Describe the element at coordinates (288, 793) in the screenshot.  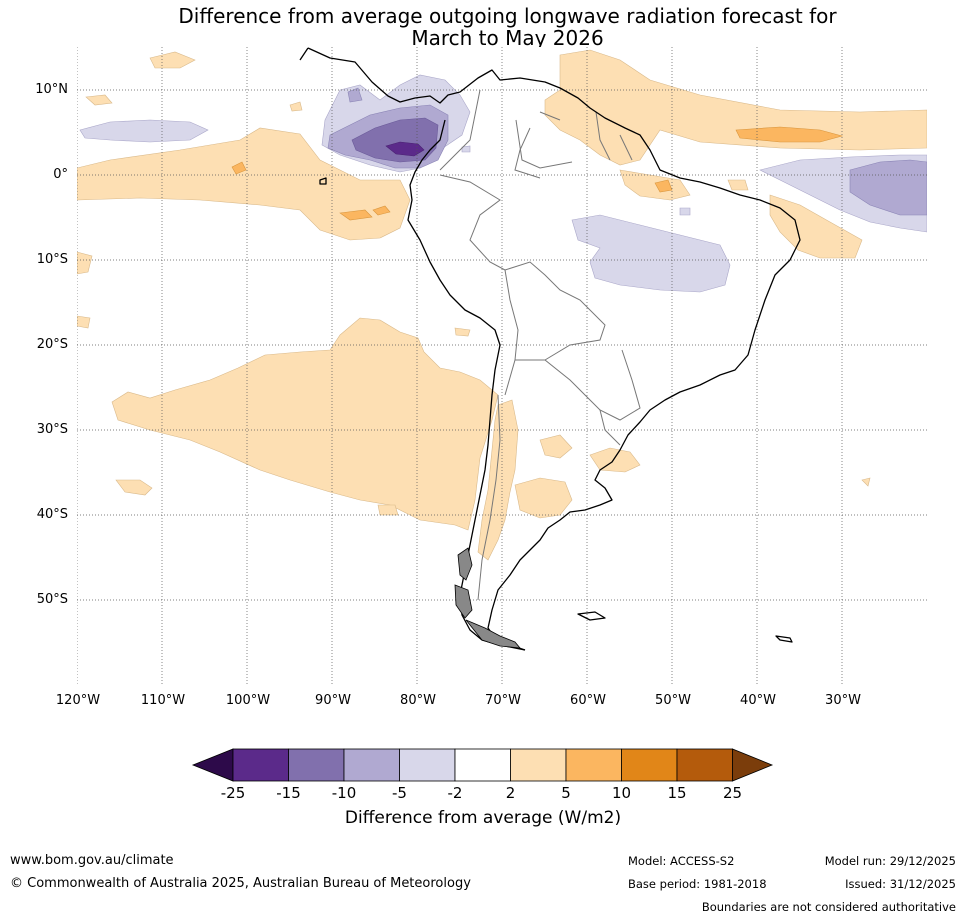
I see `colorbar-tick: -15` at that location.